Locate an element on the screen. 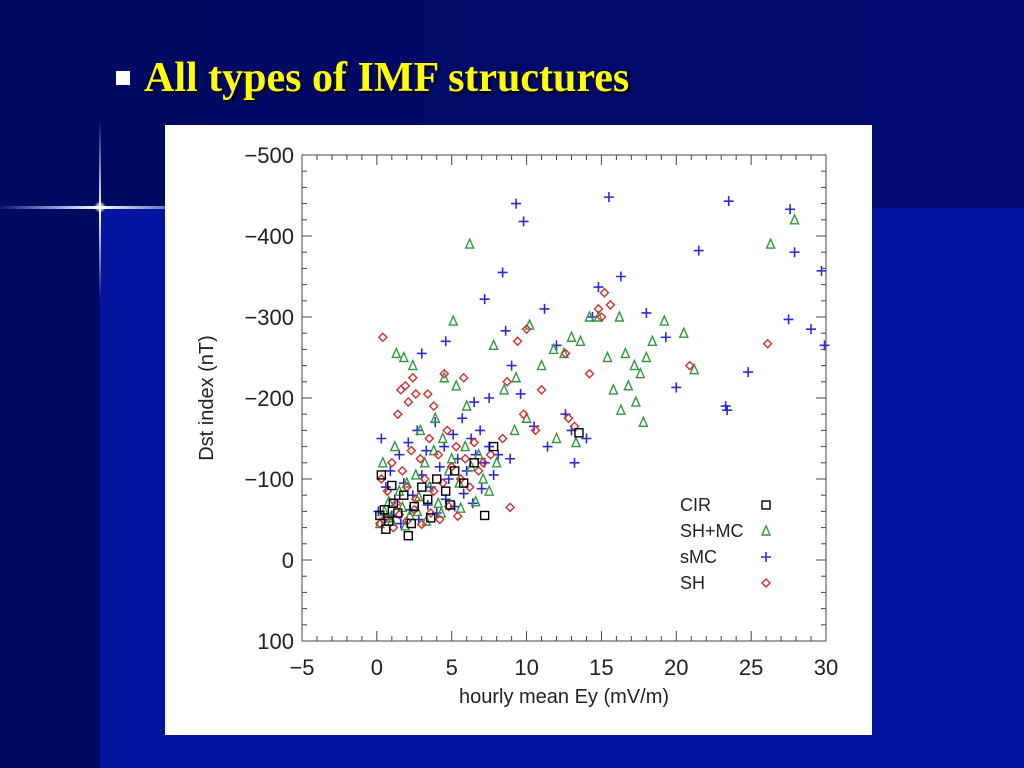  y-tick-label: −100 is located at coordinates (269, 479).